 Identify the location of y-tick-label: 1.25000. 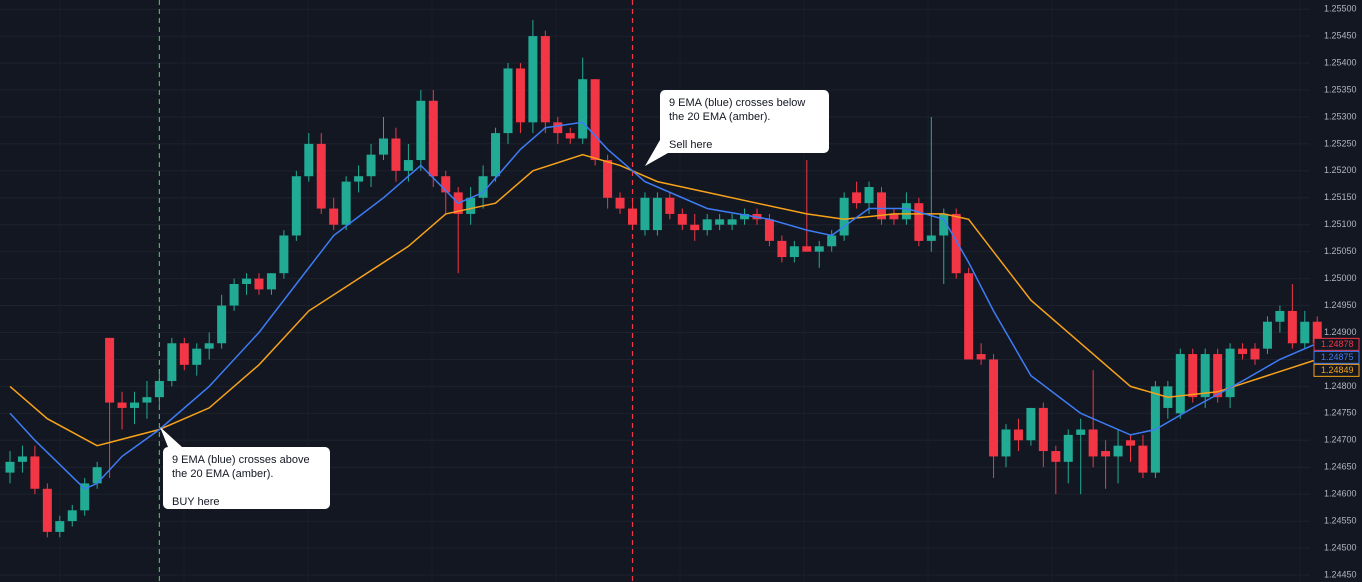
(1340, 278).